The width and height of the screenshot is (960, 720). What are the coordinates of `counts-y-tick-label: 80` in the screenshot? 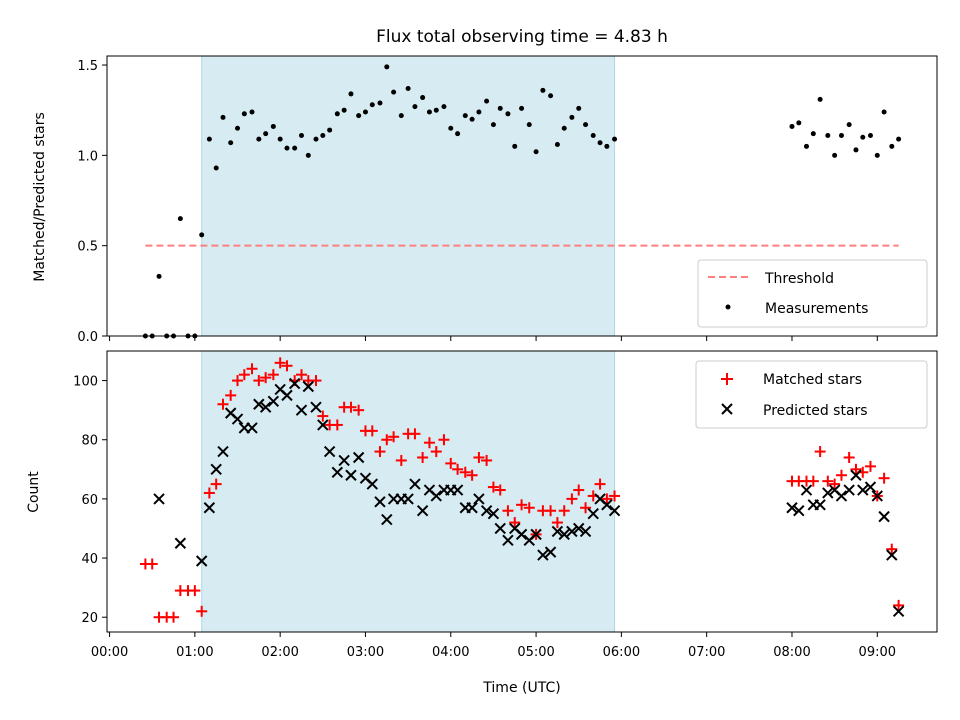 It's located at (89, 441).